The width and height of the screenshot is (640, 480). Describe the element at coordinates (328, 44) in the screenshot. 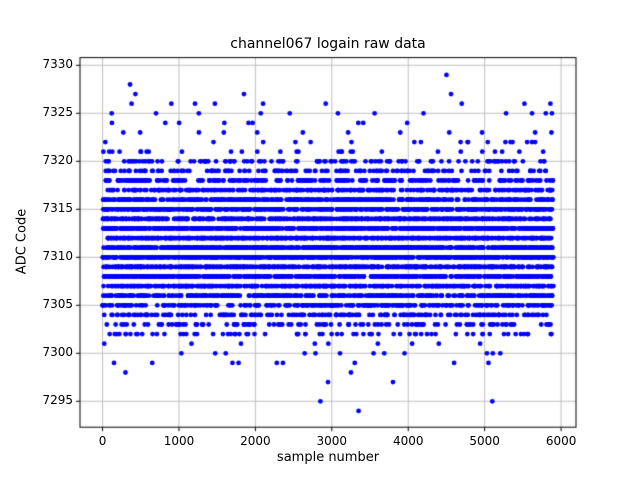

I see `chart-title: channel067 logain raw data` at that location.